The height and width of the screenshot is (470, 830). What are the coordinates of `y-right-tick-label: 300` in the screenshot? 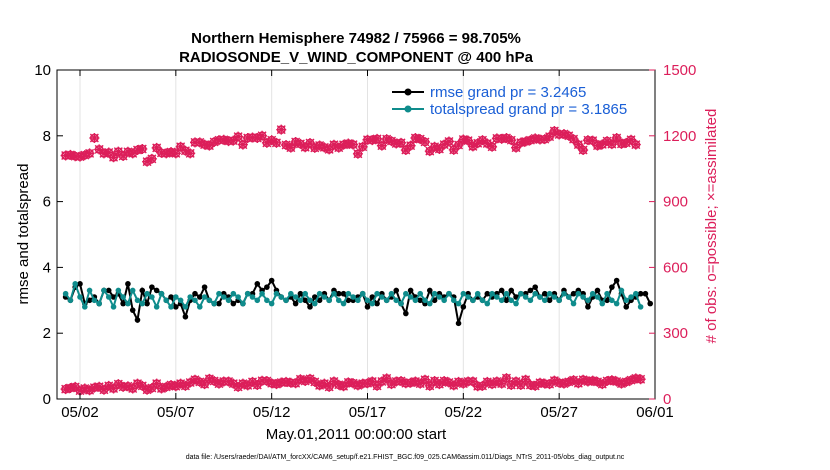 It's located at (675, 333).